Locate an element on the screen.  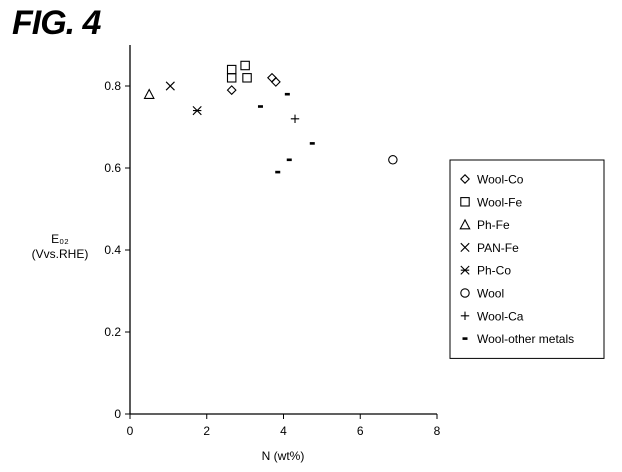
x-tick-label: 0 is located at coordinates (130, 431).